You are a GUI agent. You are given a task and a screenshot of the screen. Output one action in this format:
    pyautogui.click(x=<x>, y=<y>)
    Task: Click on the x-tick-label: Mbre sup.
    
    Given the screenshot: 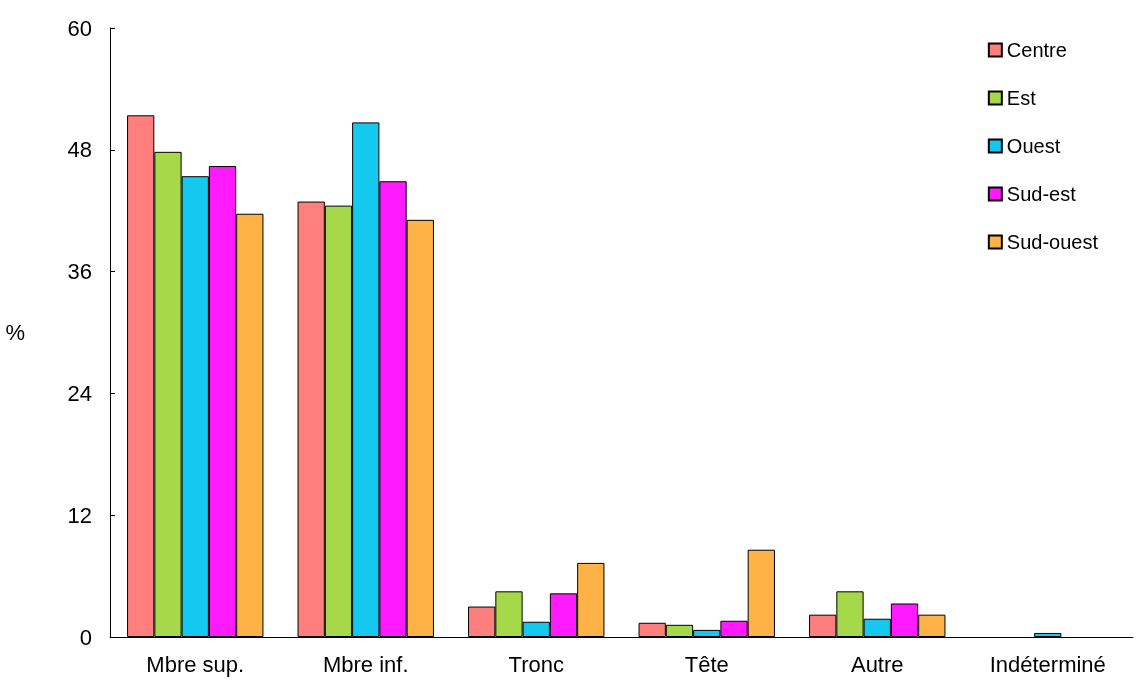 What is the action you would take?
    pyautogui.click(x=195, y=664)
    